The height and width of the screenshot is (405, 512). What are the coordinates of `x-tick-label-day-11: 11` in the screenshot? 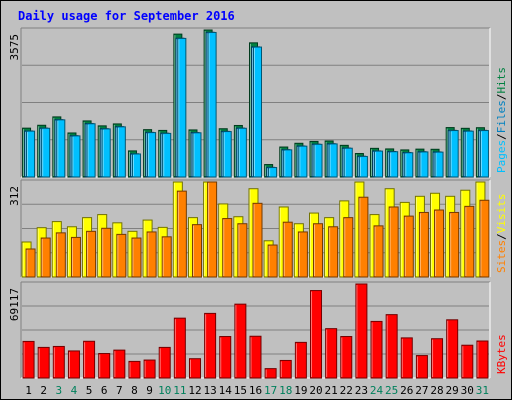 It's located at (179, 390).